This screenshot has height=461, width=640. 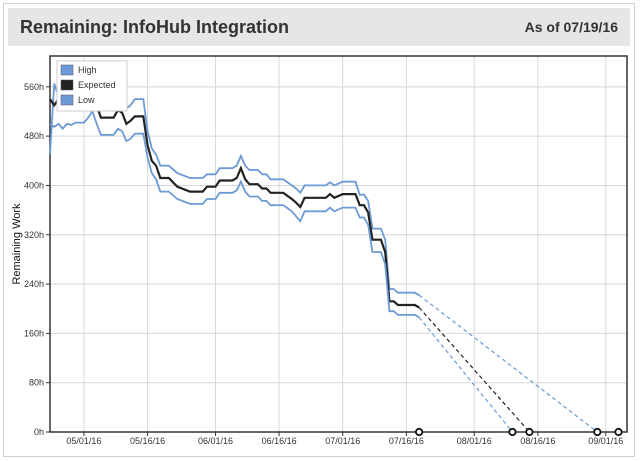 What do you see at coordinates (34, 87) in the screenshot?
I see `y-tick-label: 560h` at bounding box center [34, 87].